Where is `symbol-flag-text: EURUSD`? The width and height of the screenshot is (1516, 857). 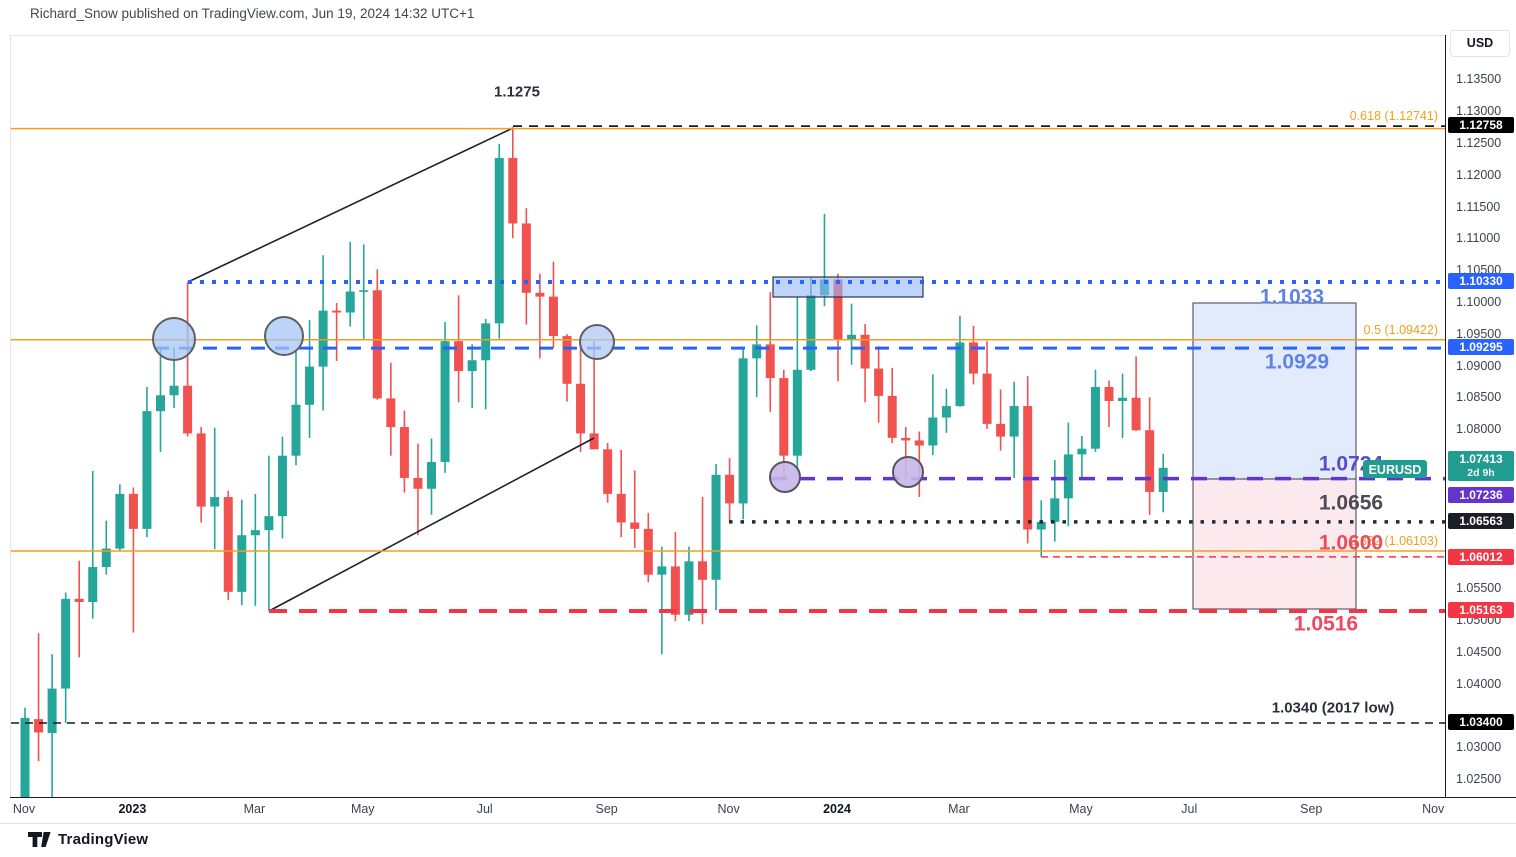
symbol-flag-text: EURUSD is located at coordinates (1395, 470).